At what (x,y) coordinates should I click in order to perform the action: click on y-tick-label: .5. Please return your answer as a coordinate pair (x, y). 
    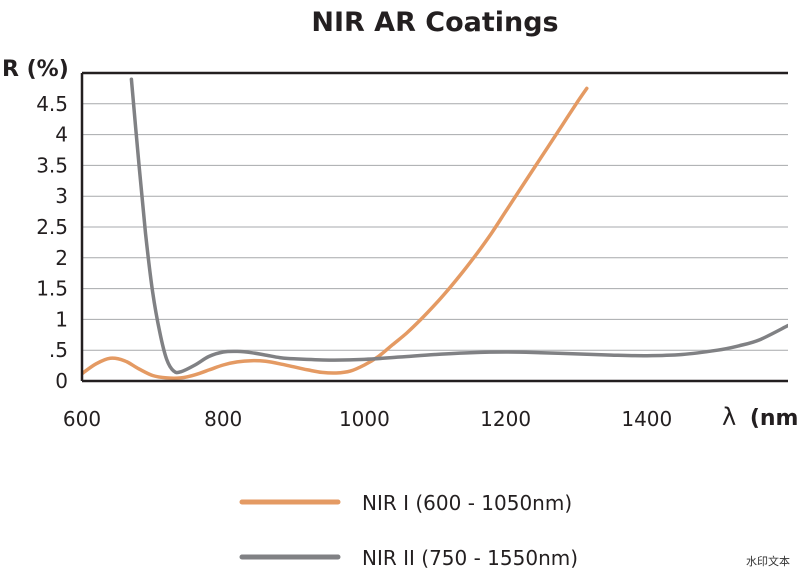
    Looking at the image, I should click on (58, 350).